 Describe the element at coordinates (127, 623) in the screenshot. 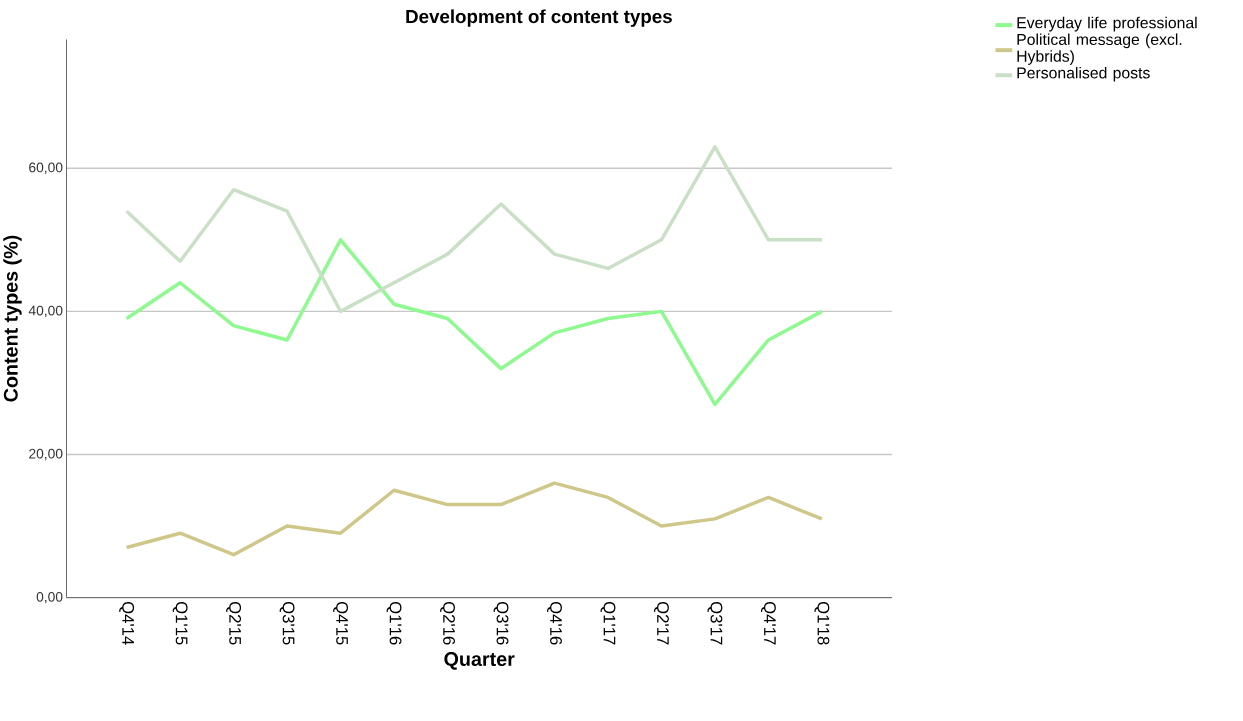

I see `x-tick-label: Q4'14` at that location.